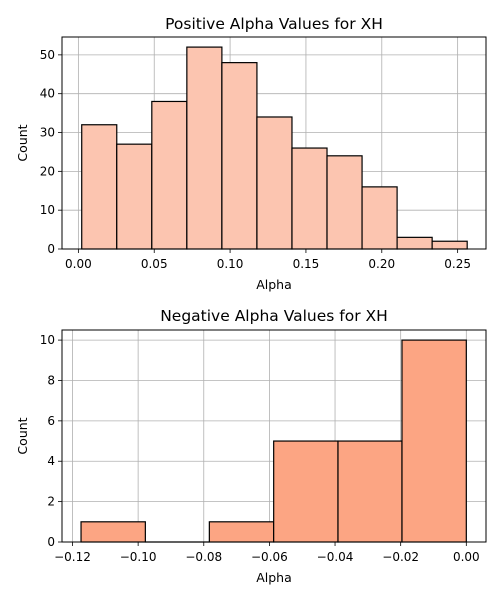 The height and width of the screenshot is (600, 500). I want to click on x-tick-label: −0.12, so click(72, 557).